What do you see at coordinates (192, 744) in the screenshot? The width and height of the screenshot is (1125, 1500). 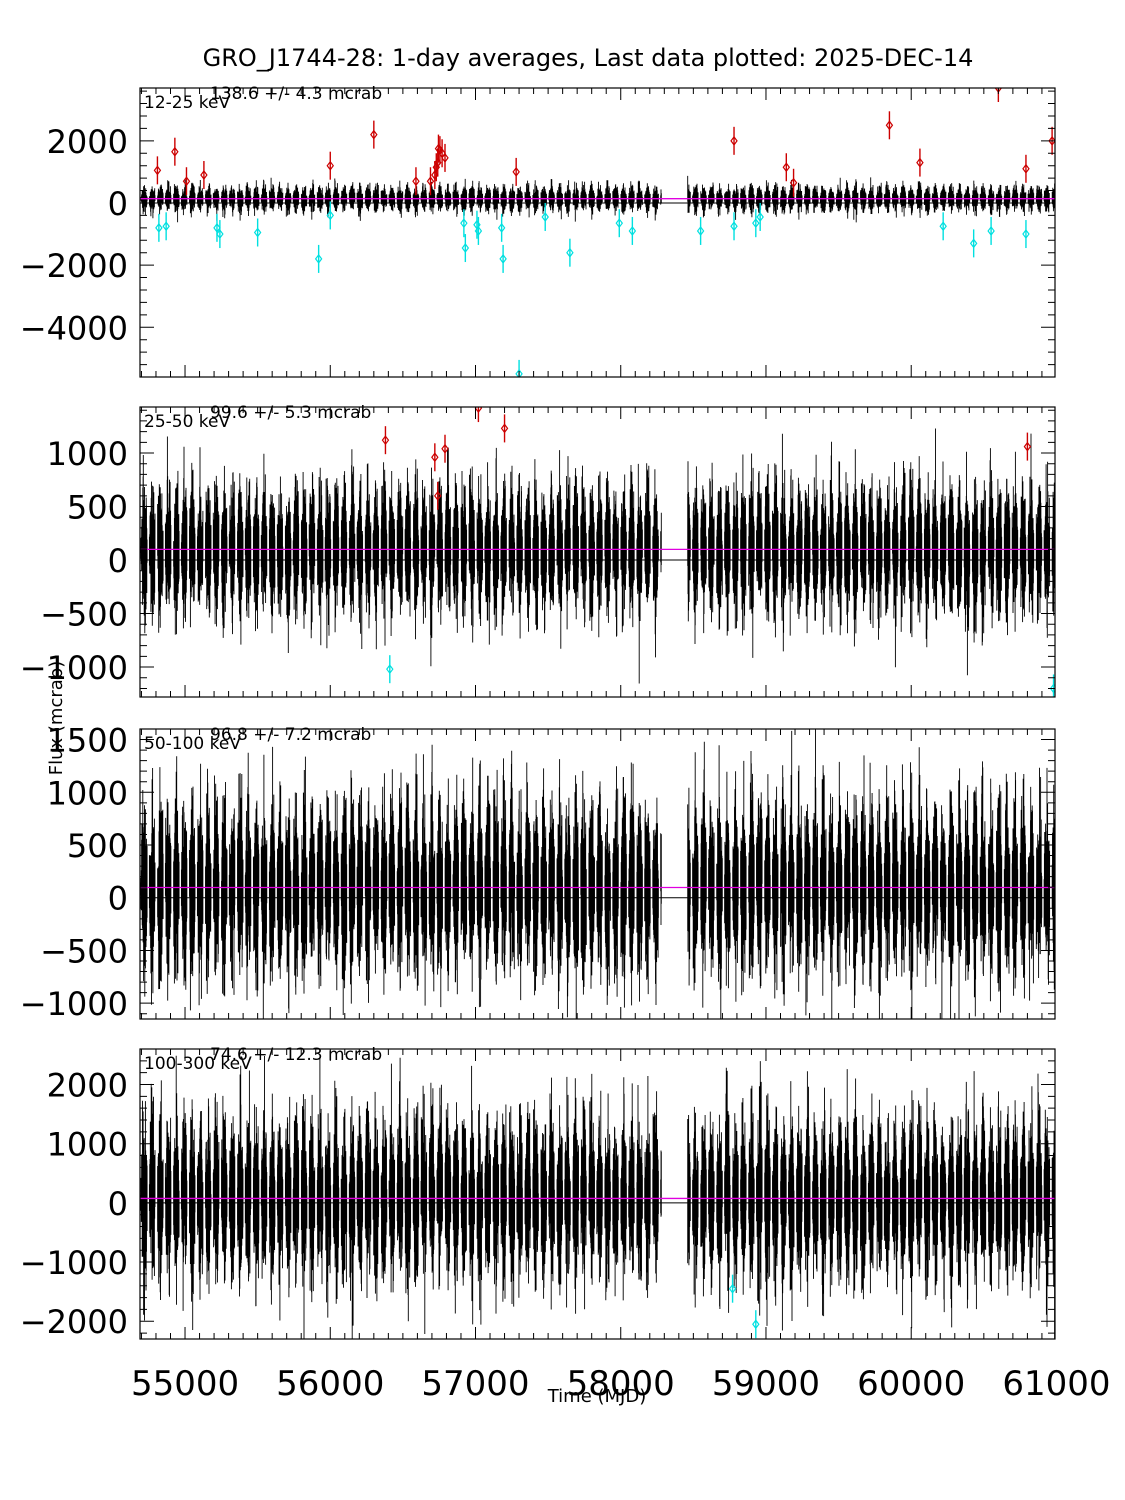 I see `band-label: 50-100 keV` at bounding box center [192, 744].